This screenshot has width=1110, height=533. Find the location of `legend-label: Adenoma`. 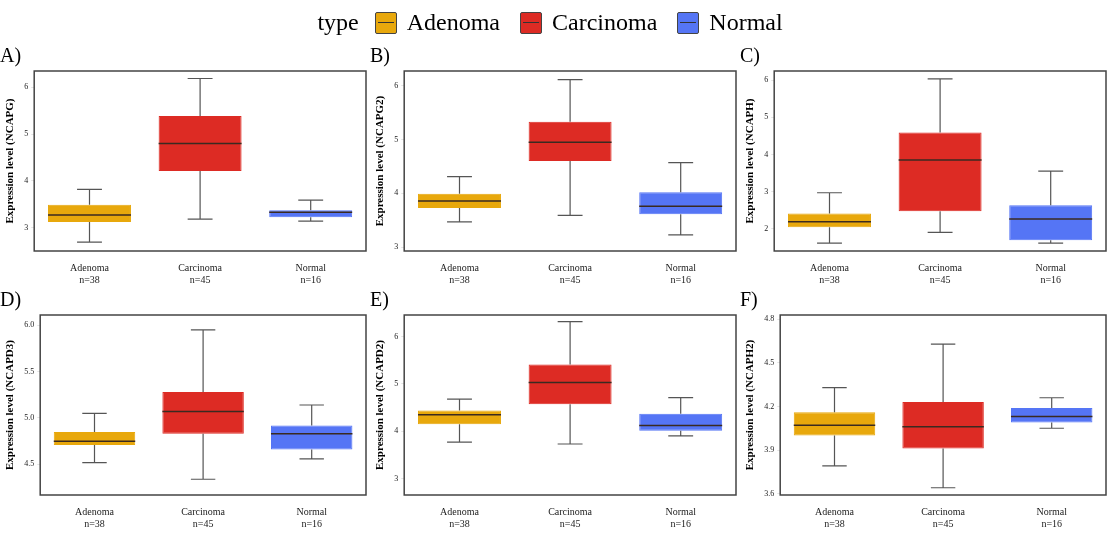

legend-label: Adenoma is located at coordinates (453, 22).